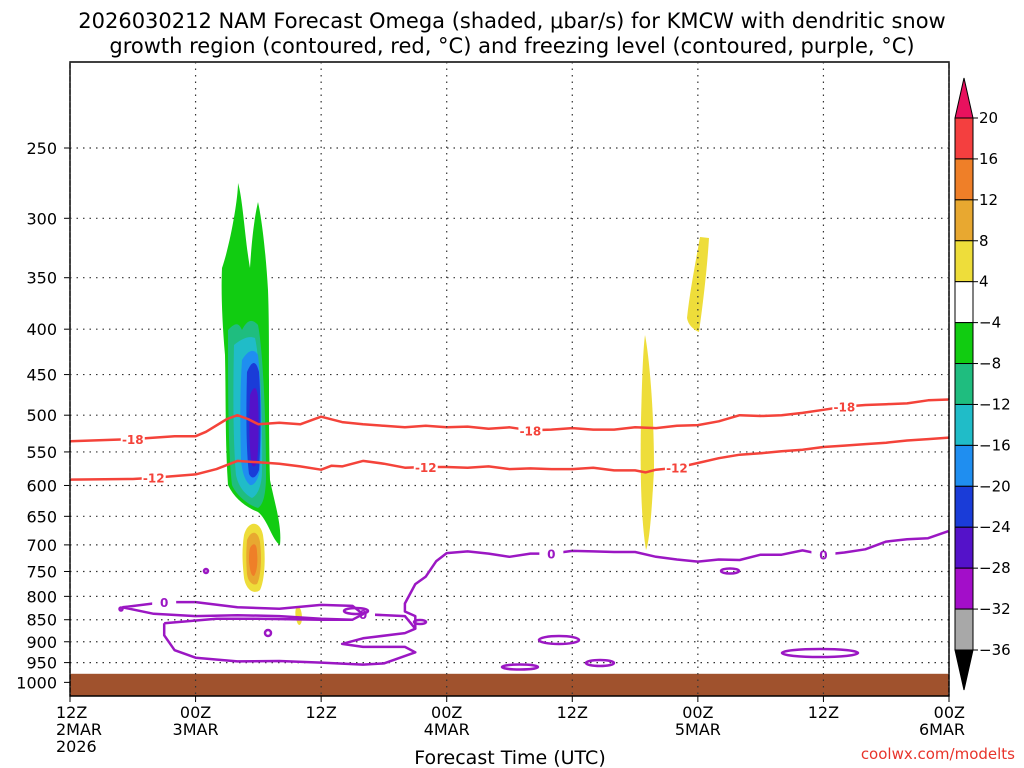  I want to click on y-tick-label-500: 500, so click(41, 415).